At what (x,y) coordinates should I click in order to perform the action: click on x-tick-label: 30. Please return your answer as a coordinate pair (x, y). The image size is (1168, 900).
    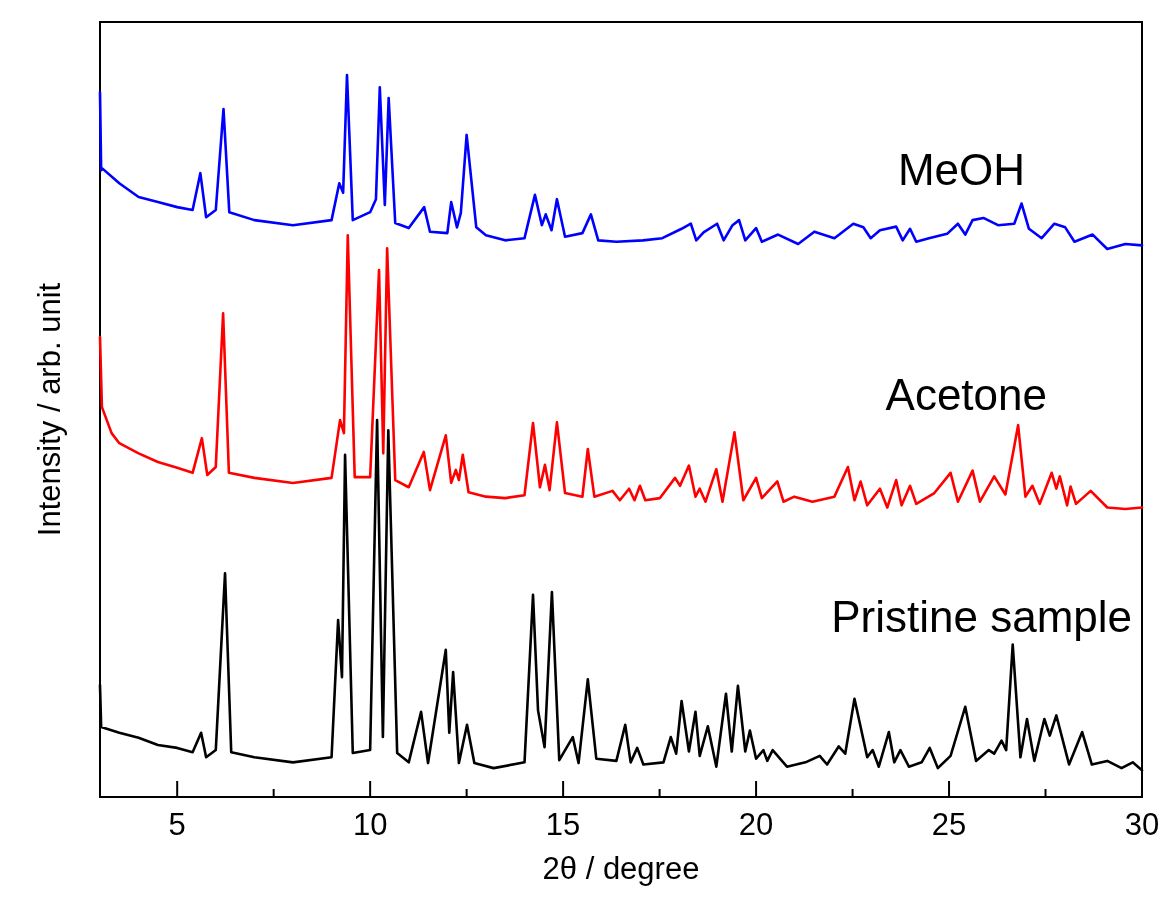
    Looking at the image, I should click on (1142, 824).